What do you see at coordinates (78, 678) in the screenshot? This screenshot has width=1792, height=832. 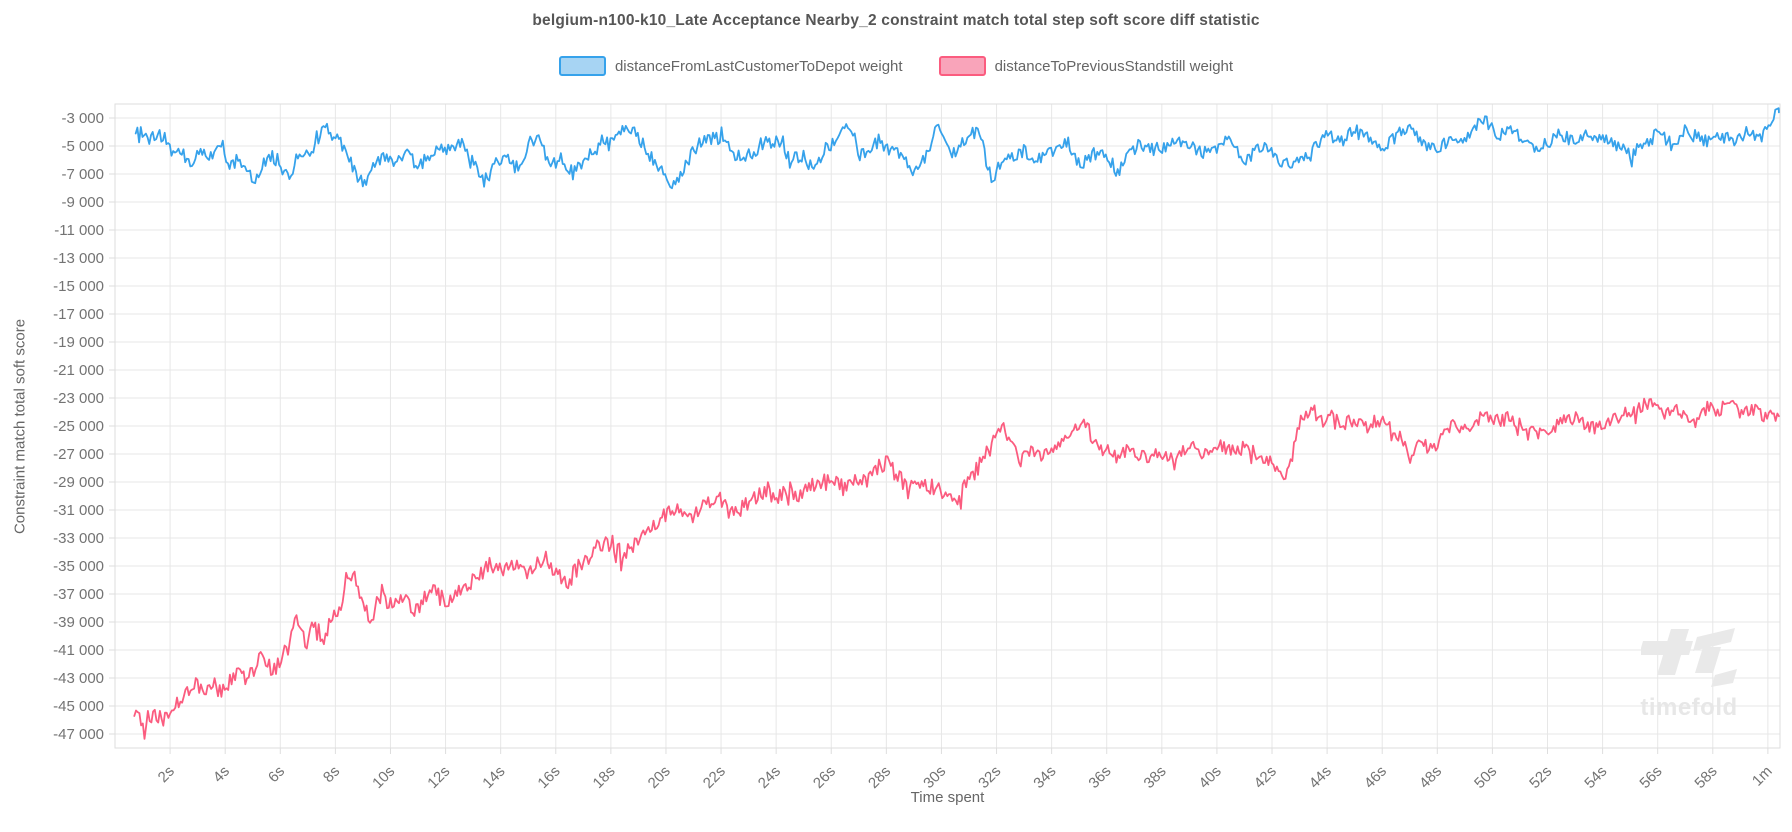 I see `svg-text: -43 000` at bounding box center [78, 678].